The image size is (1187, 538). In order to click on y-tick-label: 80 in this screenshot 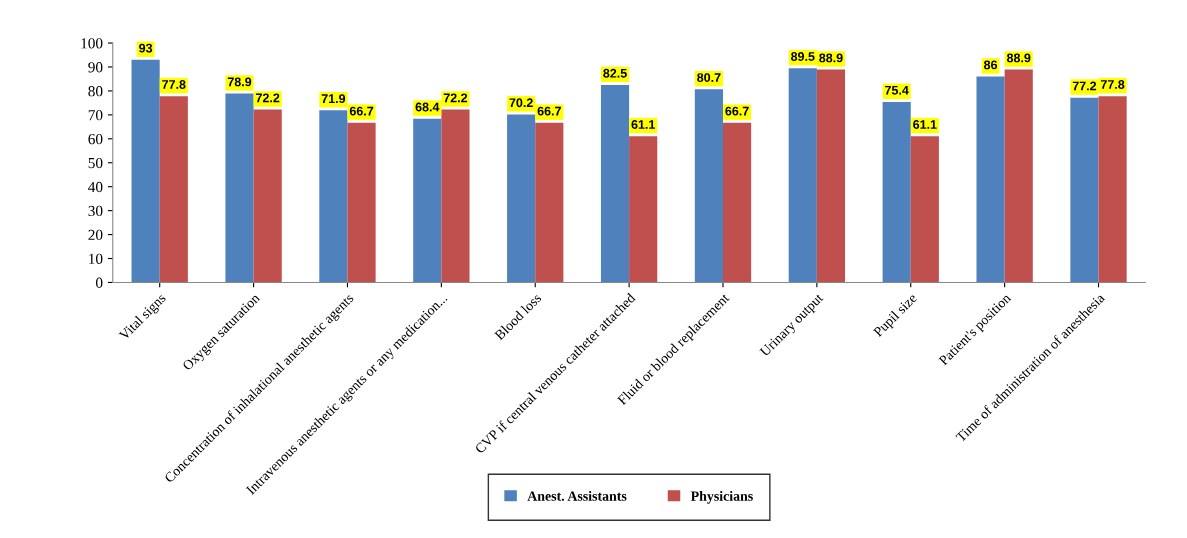, I will do `click(95, 91)`.